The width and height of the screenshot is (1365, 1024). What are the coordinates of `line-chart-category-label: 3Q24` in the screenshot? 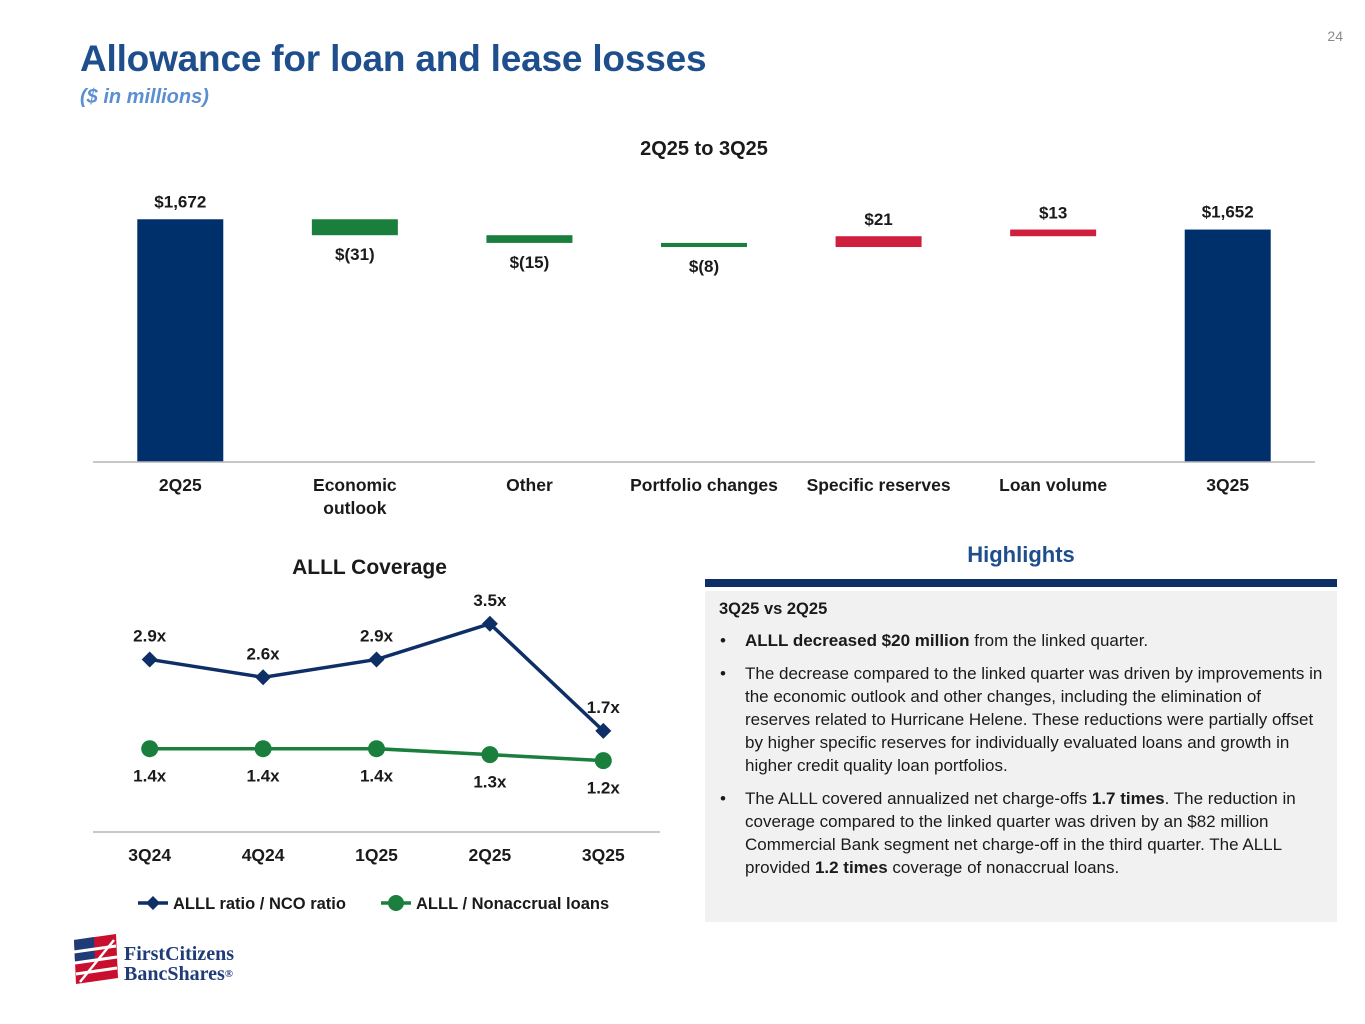 It's located at (149, 855).